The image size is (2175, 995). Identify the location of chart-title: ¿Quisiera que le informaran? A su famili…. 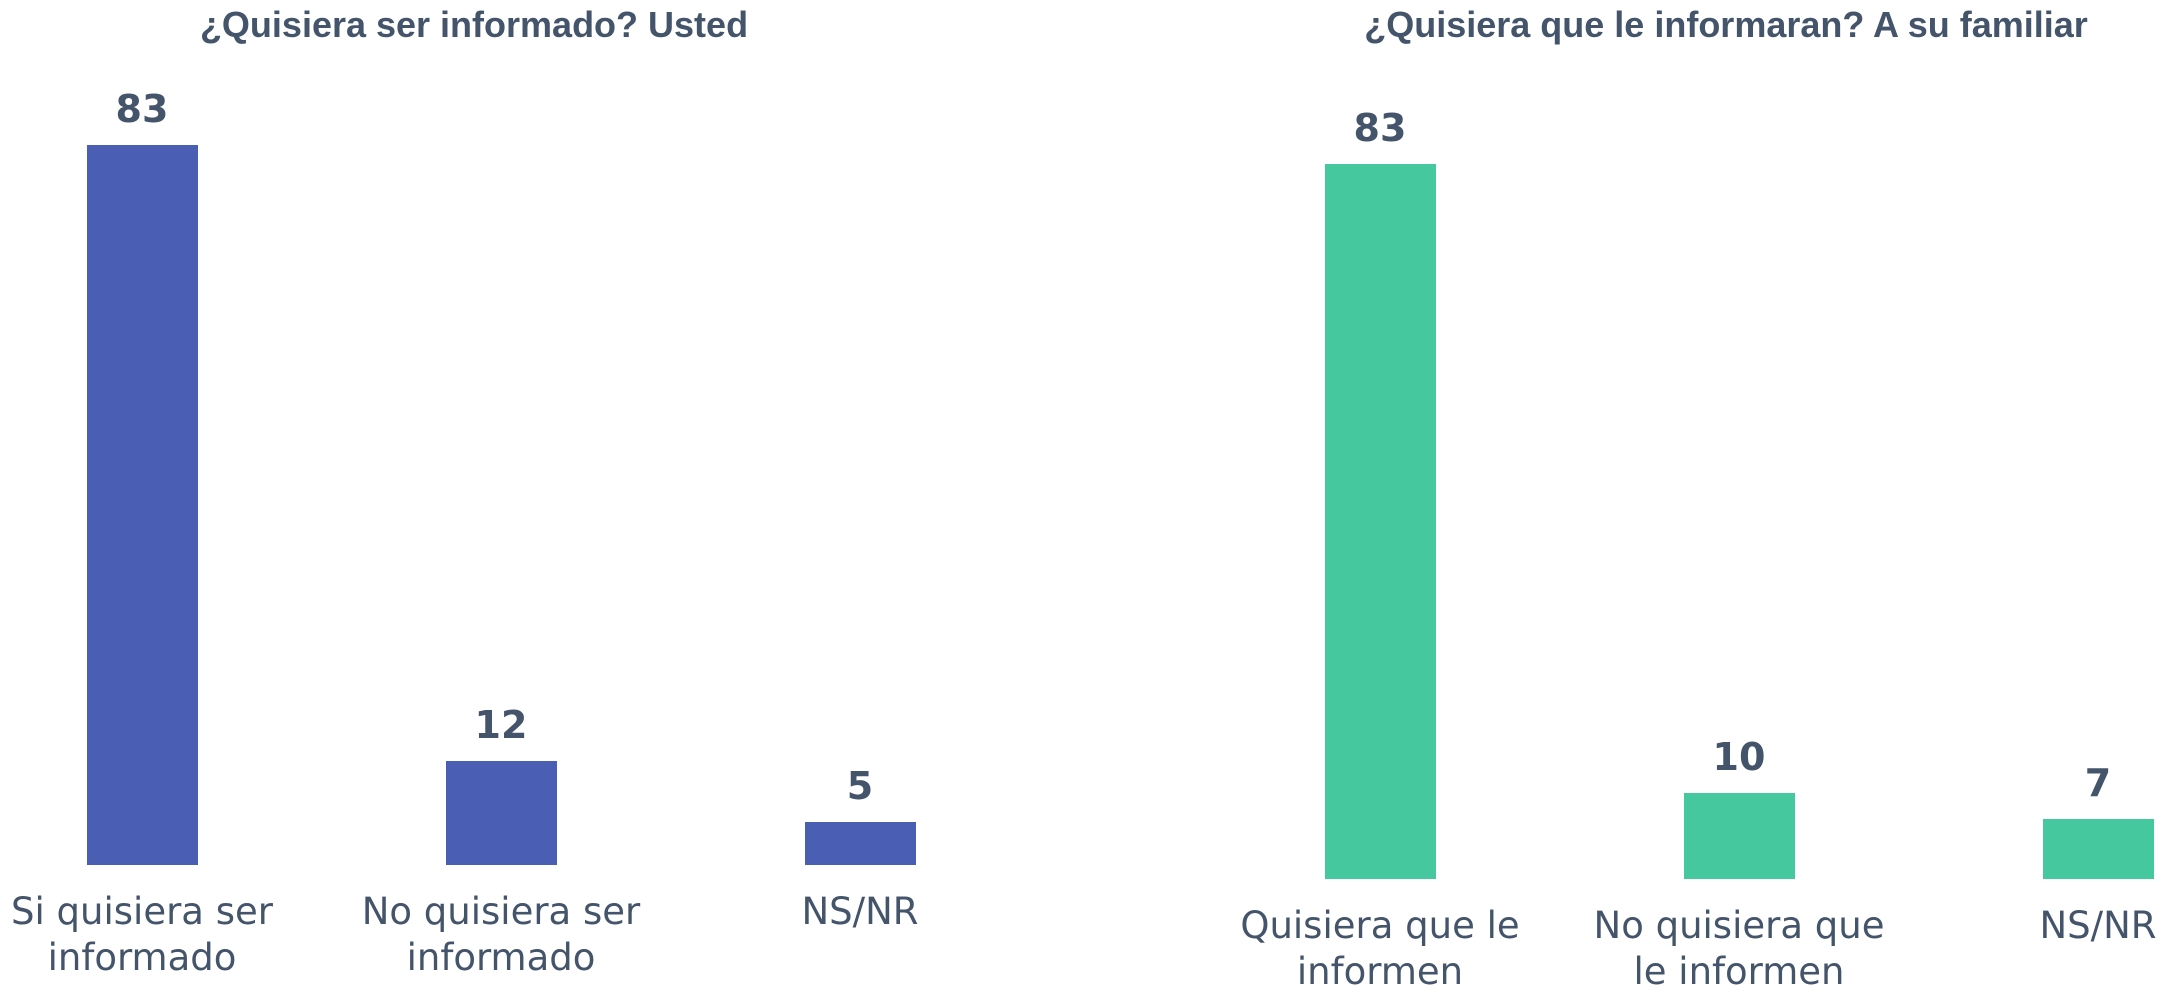
(1726, 24).